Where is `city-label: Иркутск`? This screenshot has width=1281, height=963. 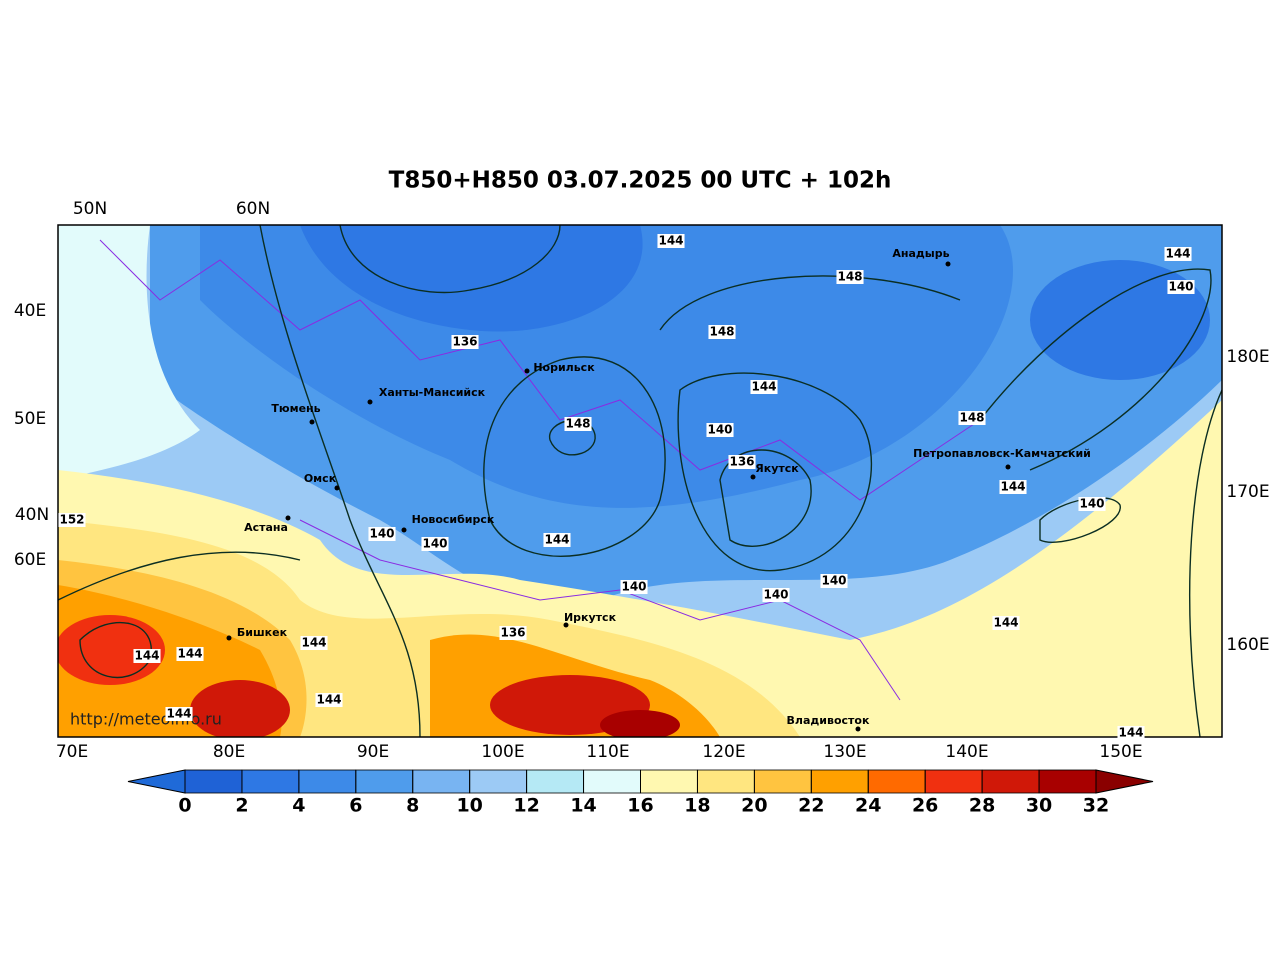 city-label: Иркутск is located at coordinates (590, 617).